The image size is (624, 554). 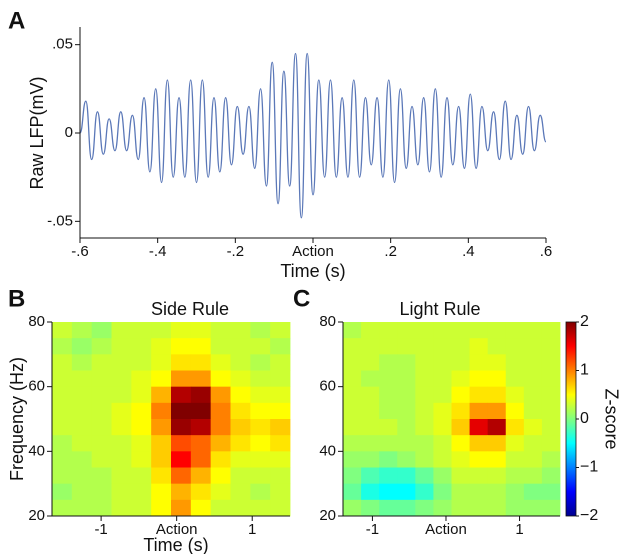 What do you see at coordinates (312, 271) in the screenshot?
I see `x-axis-label: Time (s)` at bounding box center [312, 271].